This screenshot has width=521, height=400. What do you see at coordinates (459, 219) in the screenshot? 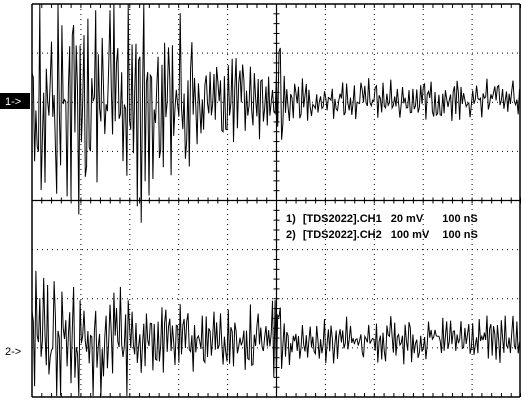
I see `legend-1-time: 100 nS` at bounding box center [459, 219].